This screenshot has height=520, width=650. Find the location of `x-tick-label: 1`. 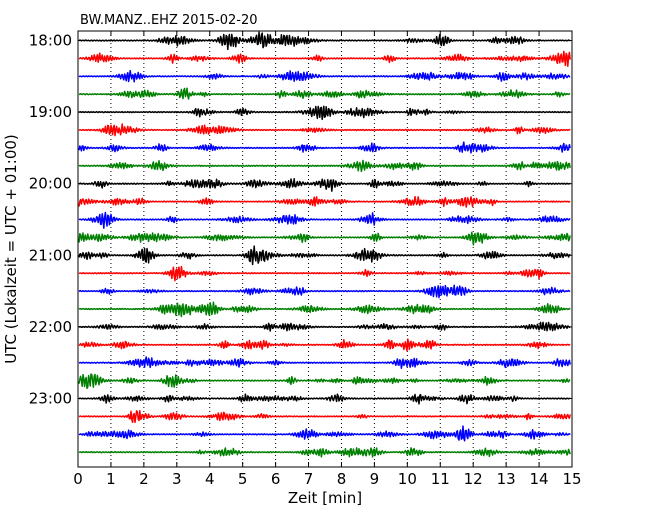

x-tick-label: 1 is located at coordinates (111, 479).